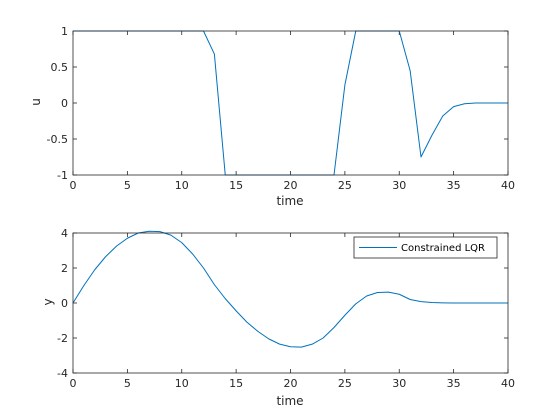  Describe the element at coordinates (289, 401) in the screenshot. I see `bottom-x-axis-label: time` at that location.